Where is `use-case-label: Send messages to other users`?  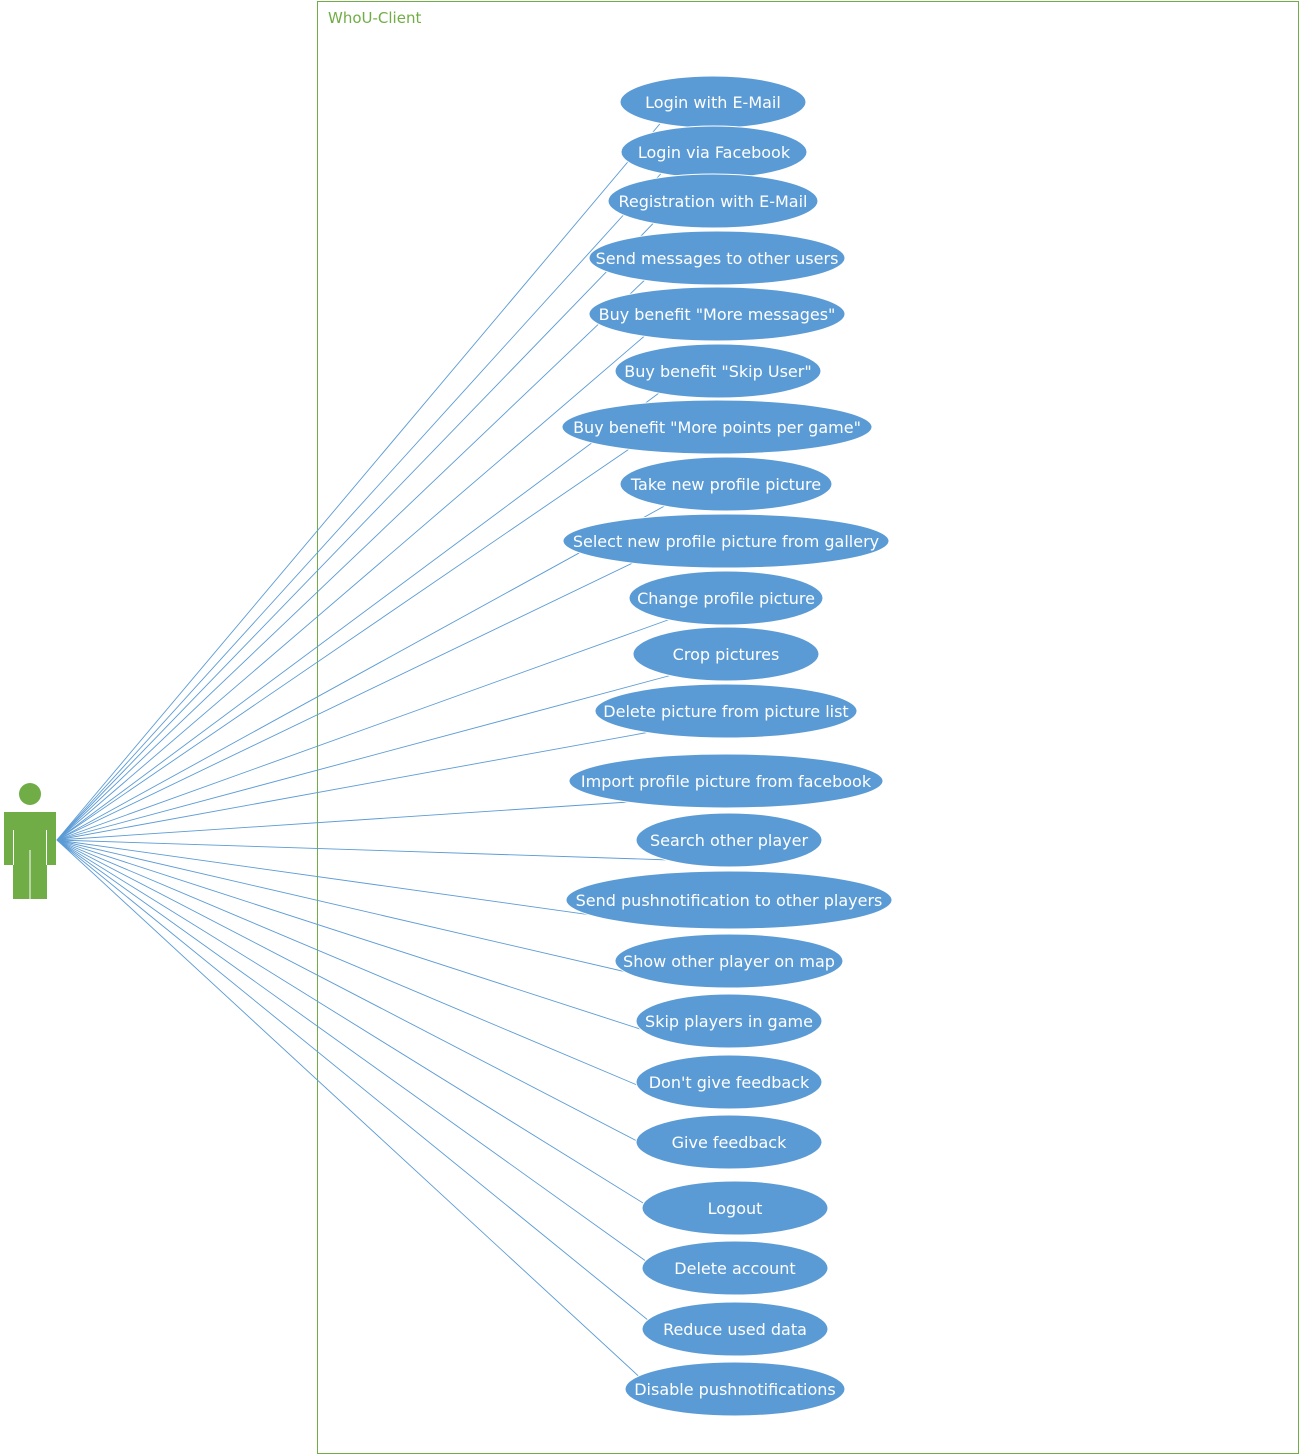
use-case-label: Send messages to other users is located at coordinates (717, 258).